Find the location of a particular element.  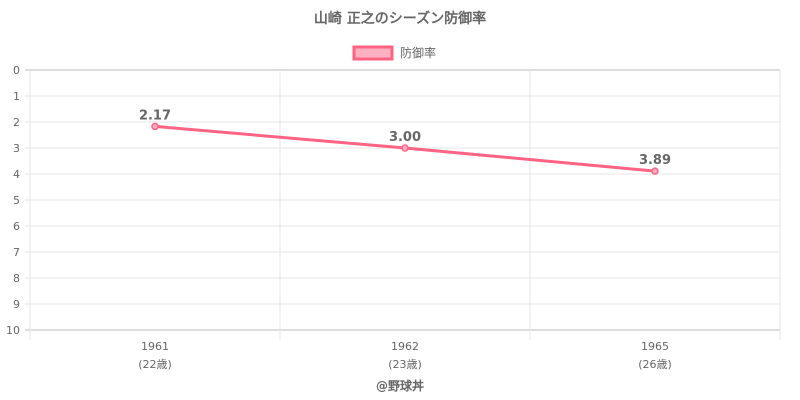

y-tick-label: 10 is located at coordinates (13, 330).